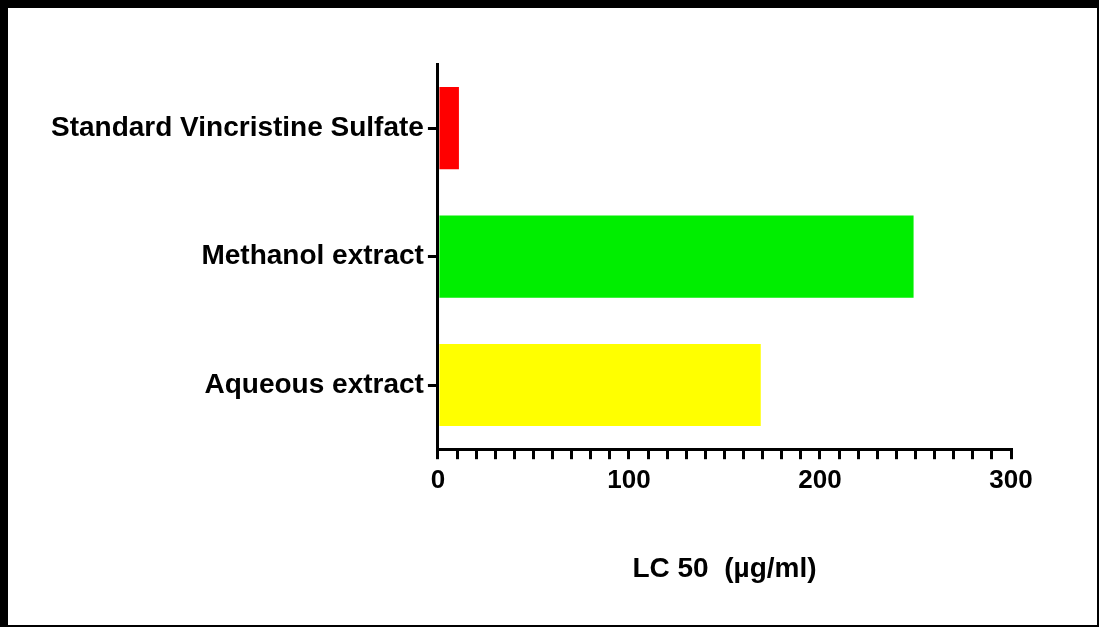  What do you see at coordinates (820, 478) in the screenshot?
I see `x-tick-label: 200` at bounding box center [820, 478].